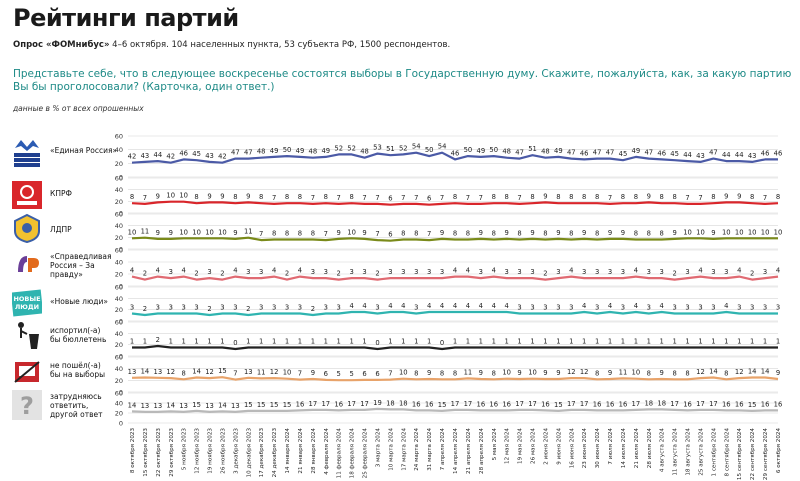 The width and height of the screenshot is (800, 481). What do you see at coordinates (119, 288) in the screenshot?
I see `y-tick-label: 60` at bounding box center [119, 288].